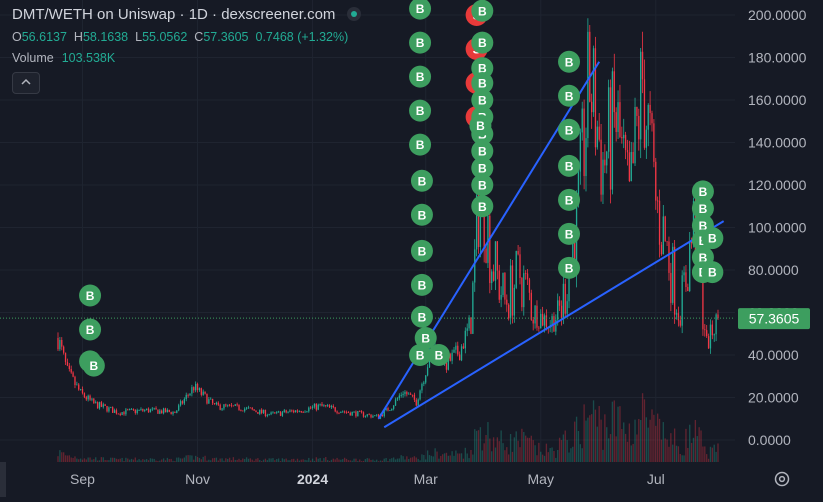  Describe the element at coordinates (777, 100) in the screenshot. I see `y-tick-label: 160.0000` at that location.